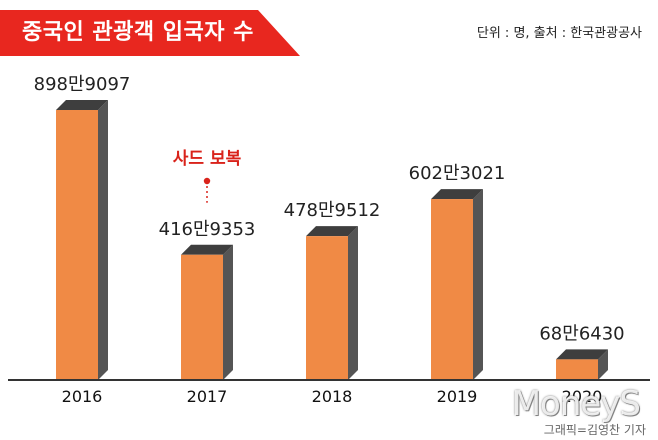  What do you see at coordinates (478, 284) in the screenshot?
I see `bar-side-2019` at bounding box center [478, 284].